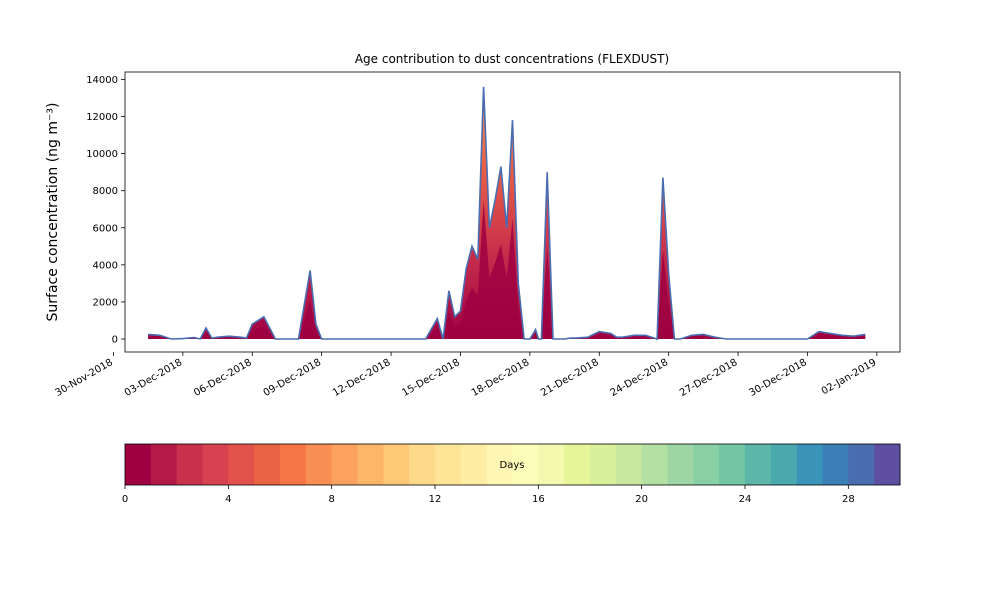 This screenshot has height=600, width=1000. What do you see at coordinates (848, 499) in the screenshot?
I see `colorbar-tick-label: 28` at bounding box center [848, 499].